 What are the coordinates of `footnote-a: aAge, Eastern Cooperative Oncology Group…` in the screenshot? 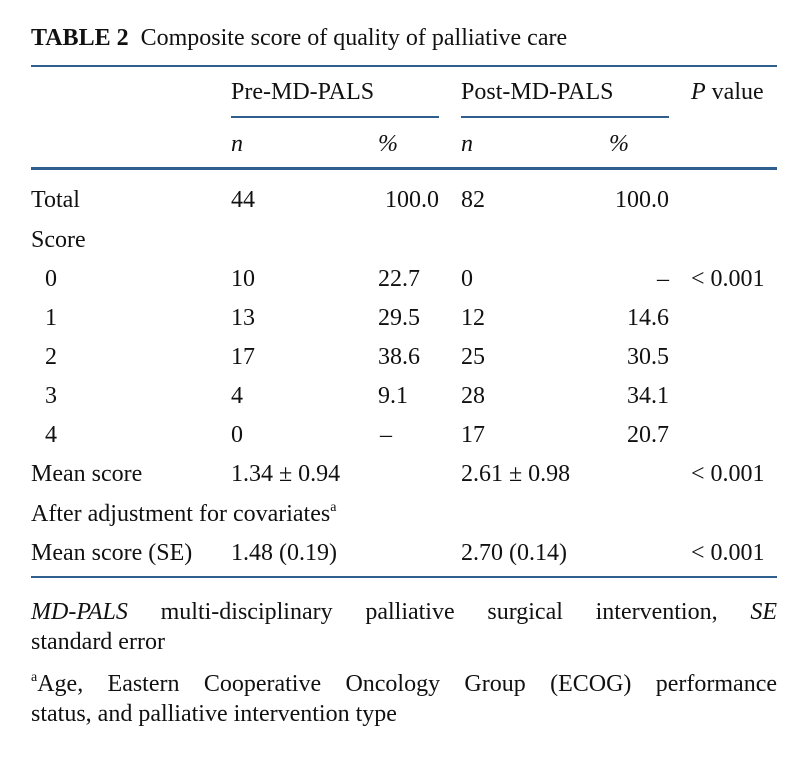 It's located at (404, 699).